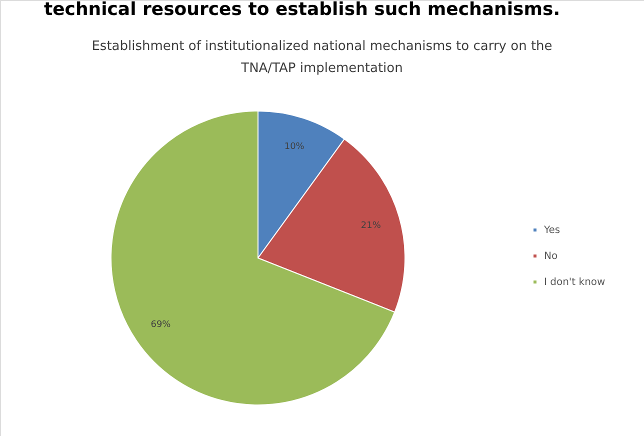 The width and height of the screenshot is (644, 436). What do you see at coordinates (551, 230) in the screenshot?
I see `legend-label: Yes` at bounding box center [551, 230].